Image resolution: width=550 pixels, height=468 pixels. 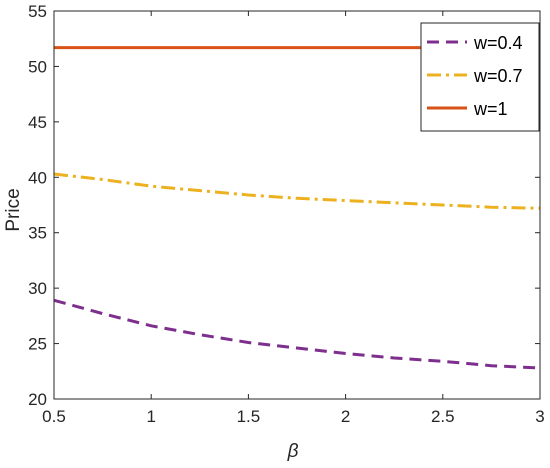 I want to click on y-tick-label: 40, so click(x=37, y=177).